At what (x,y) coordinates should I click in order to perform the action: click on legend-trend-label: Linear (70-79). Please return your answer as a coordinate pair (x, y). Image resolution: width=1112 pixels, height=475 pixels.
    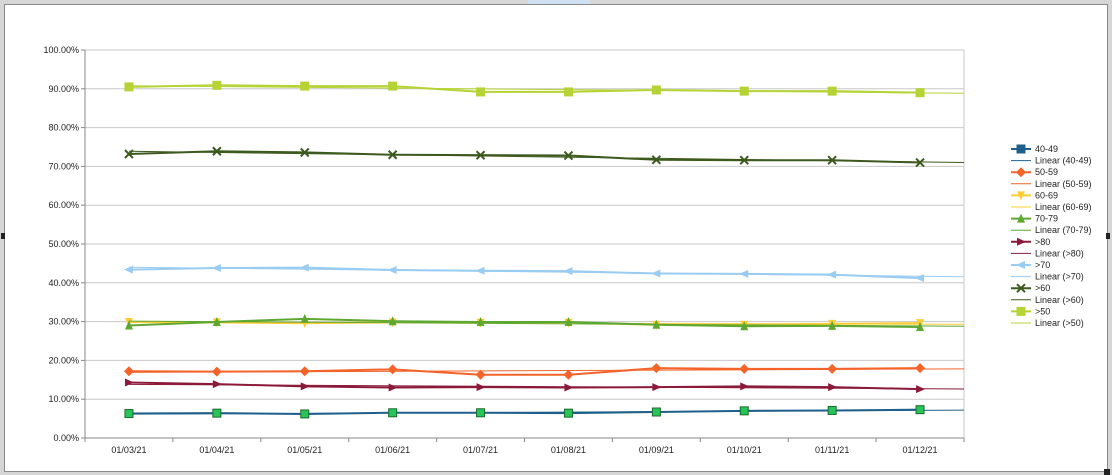
    Looking at the image, I should click on (1063, 230).